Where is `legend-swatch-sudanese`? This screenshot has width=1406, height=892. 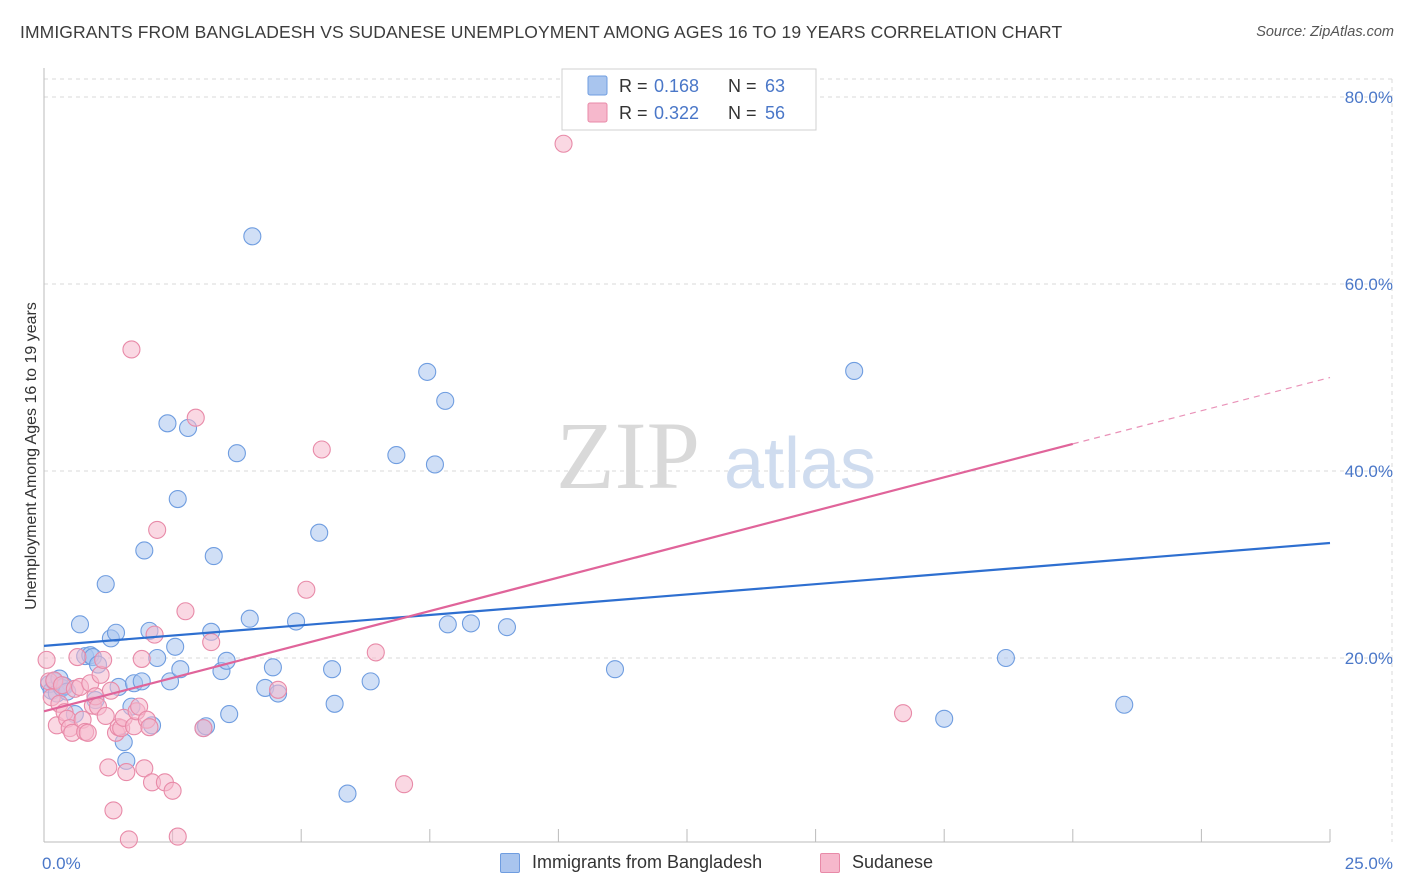
legend-swatch-sudanese is located at coordinates (830, 862).